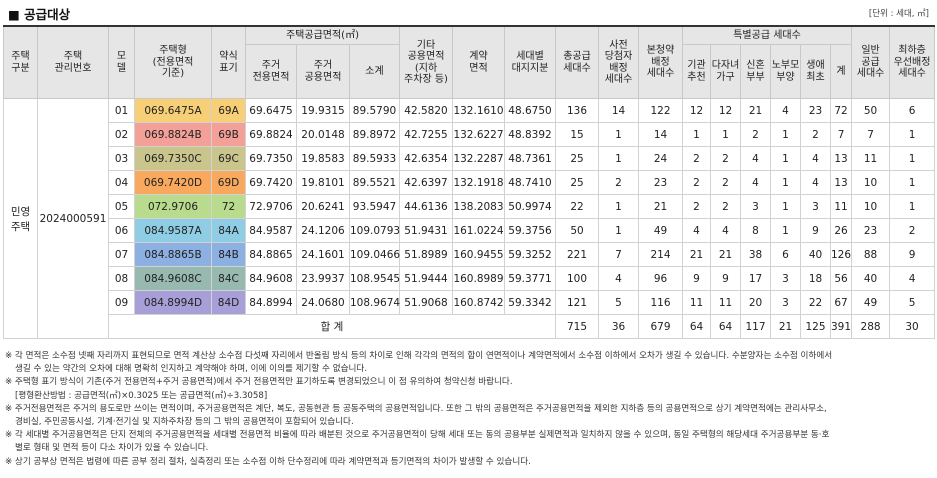  I want to click on subtotal-cell: 89.8972, so click(374, 134).